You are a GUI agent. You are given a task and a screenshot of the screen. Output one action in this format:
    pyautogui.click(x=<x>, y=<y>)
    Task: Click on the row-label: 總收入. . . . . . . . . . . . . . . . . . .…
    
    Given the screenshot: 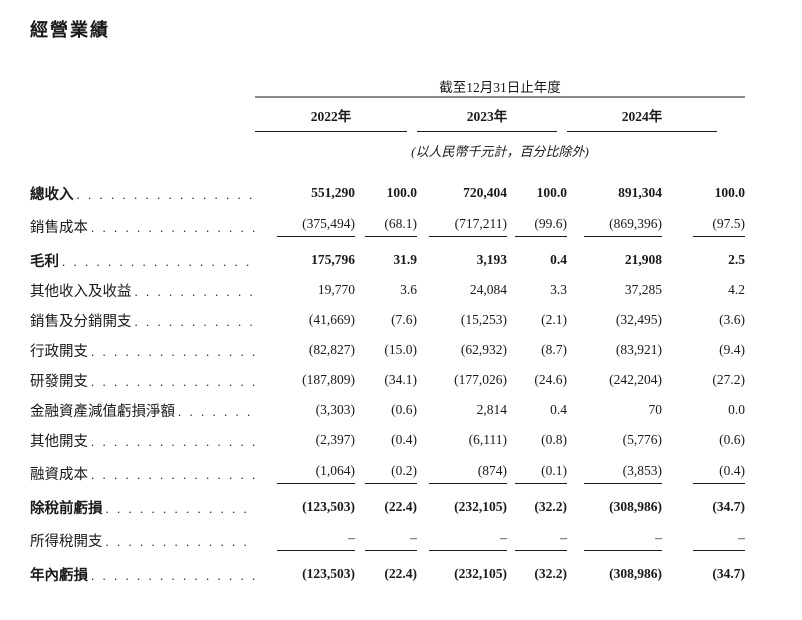 What is the action you would take?
    pyautogui.click(x=142, y=193)
    